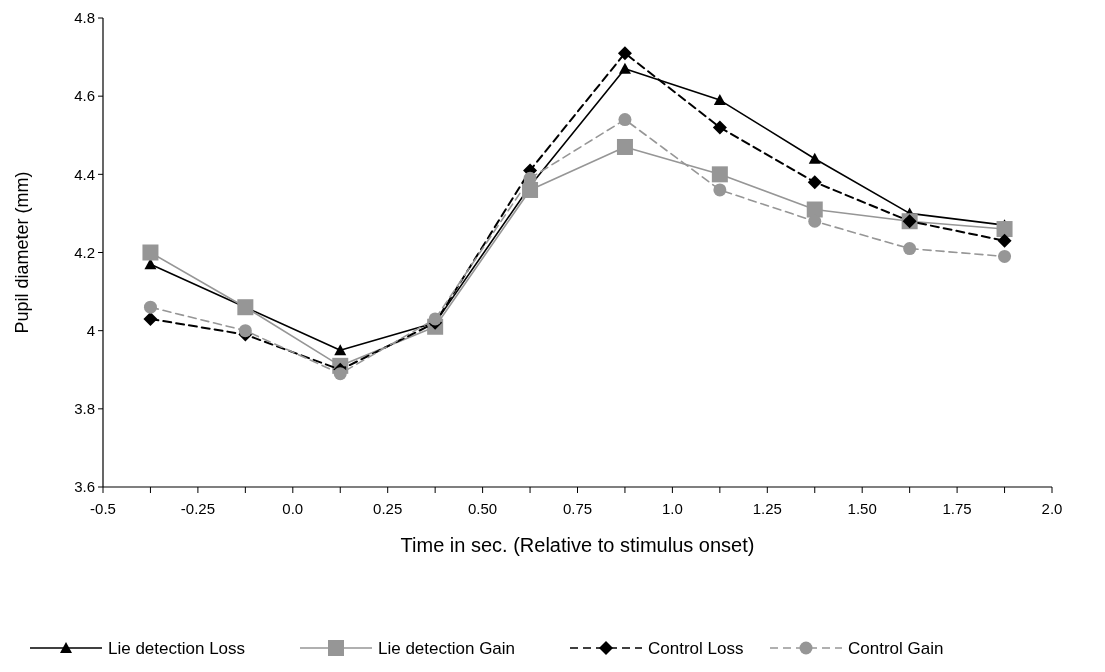 This screenshot has width=1105, height=672. Describe the element at coordinates (90, 330) in the screenshot. I see `y-tick-label: 4` at that location.